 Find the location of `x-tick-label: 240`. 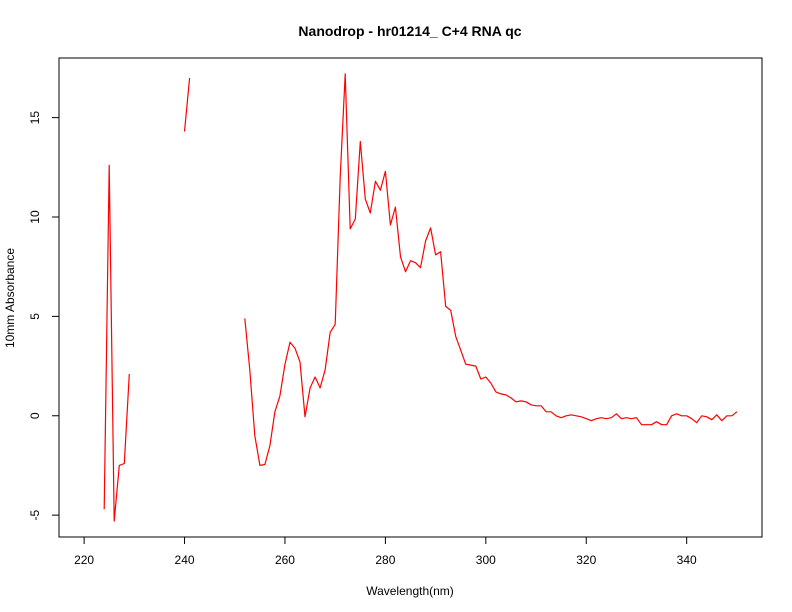

x-tick-label: 240 is located at coordinates (185, 560).